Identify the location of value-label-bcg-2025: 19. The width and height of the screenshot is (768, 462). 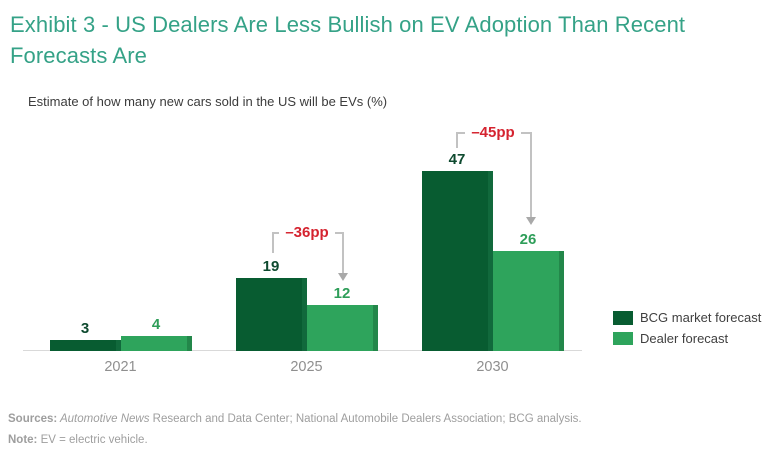
(271, 266).